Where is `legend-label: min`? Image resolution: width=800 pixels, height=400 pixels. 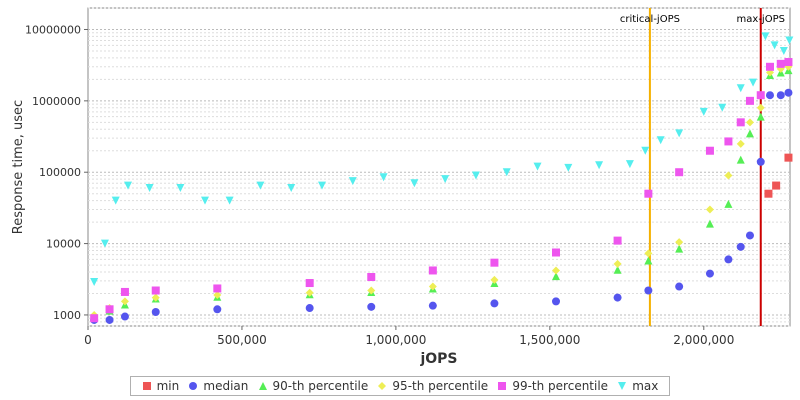 legend-label: min is located at coordinates (168, 386).